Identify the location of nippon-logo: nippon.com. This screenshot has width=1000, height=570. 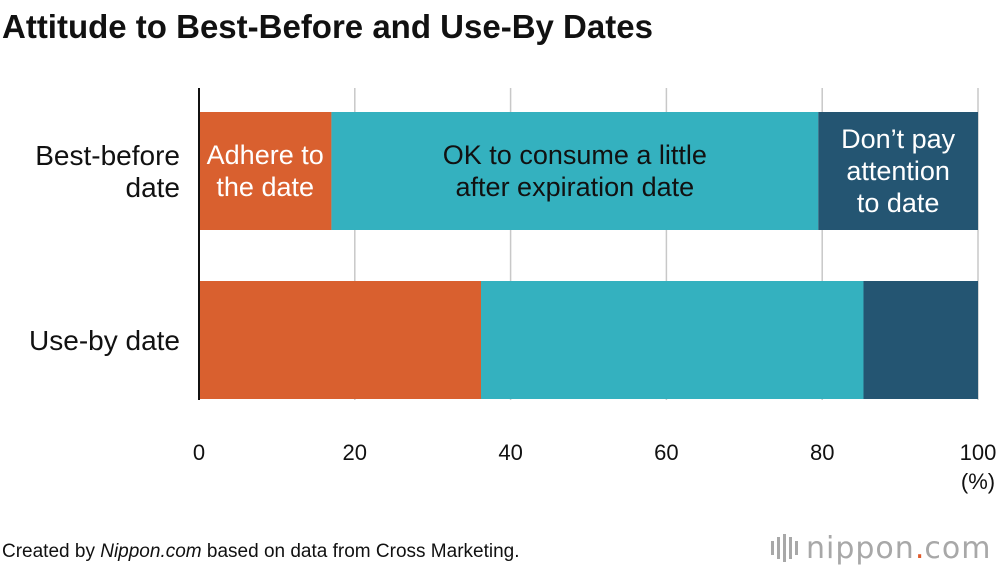
(881, 548).